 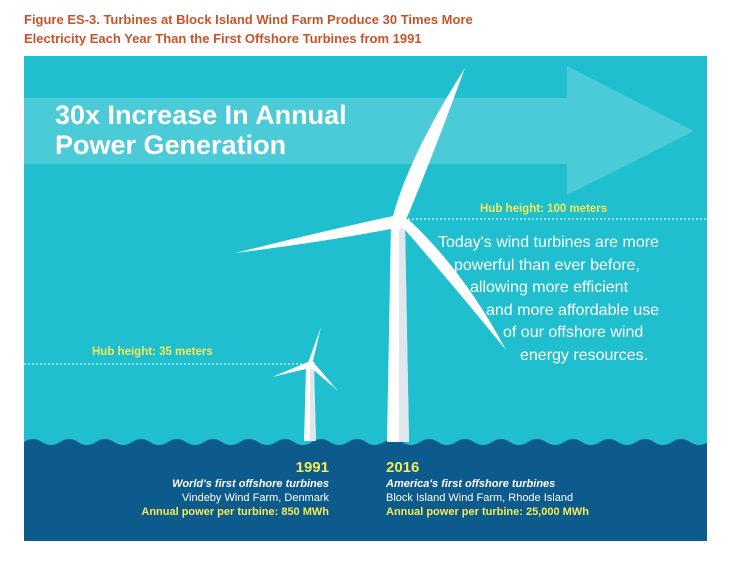 What do you see at coordinates (250, 484) in the screenshot?
I see `turbine-1991-subtitle: World's first offshore turbines` at bounding box center [250, 484].